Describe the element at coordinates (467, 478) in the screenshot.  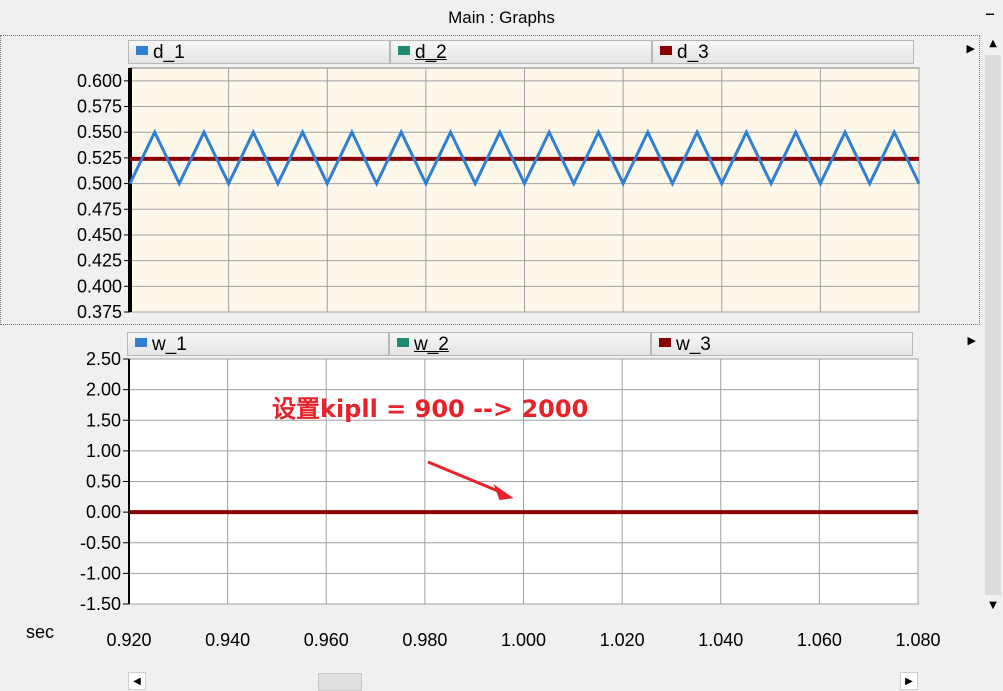
I see `annotation-arrow` at that location.